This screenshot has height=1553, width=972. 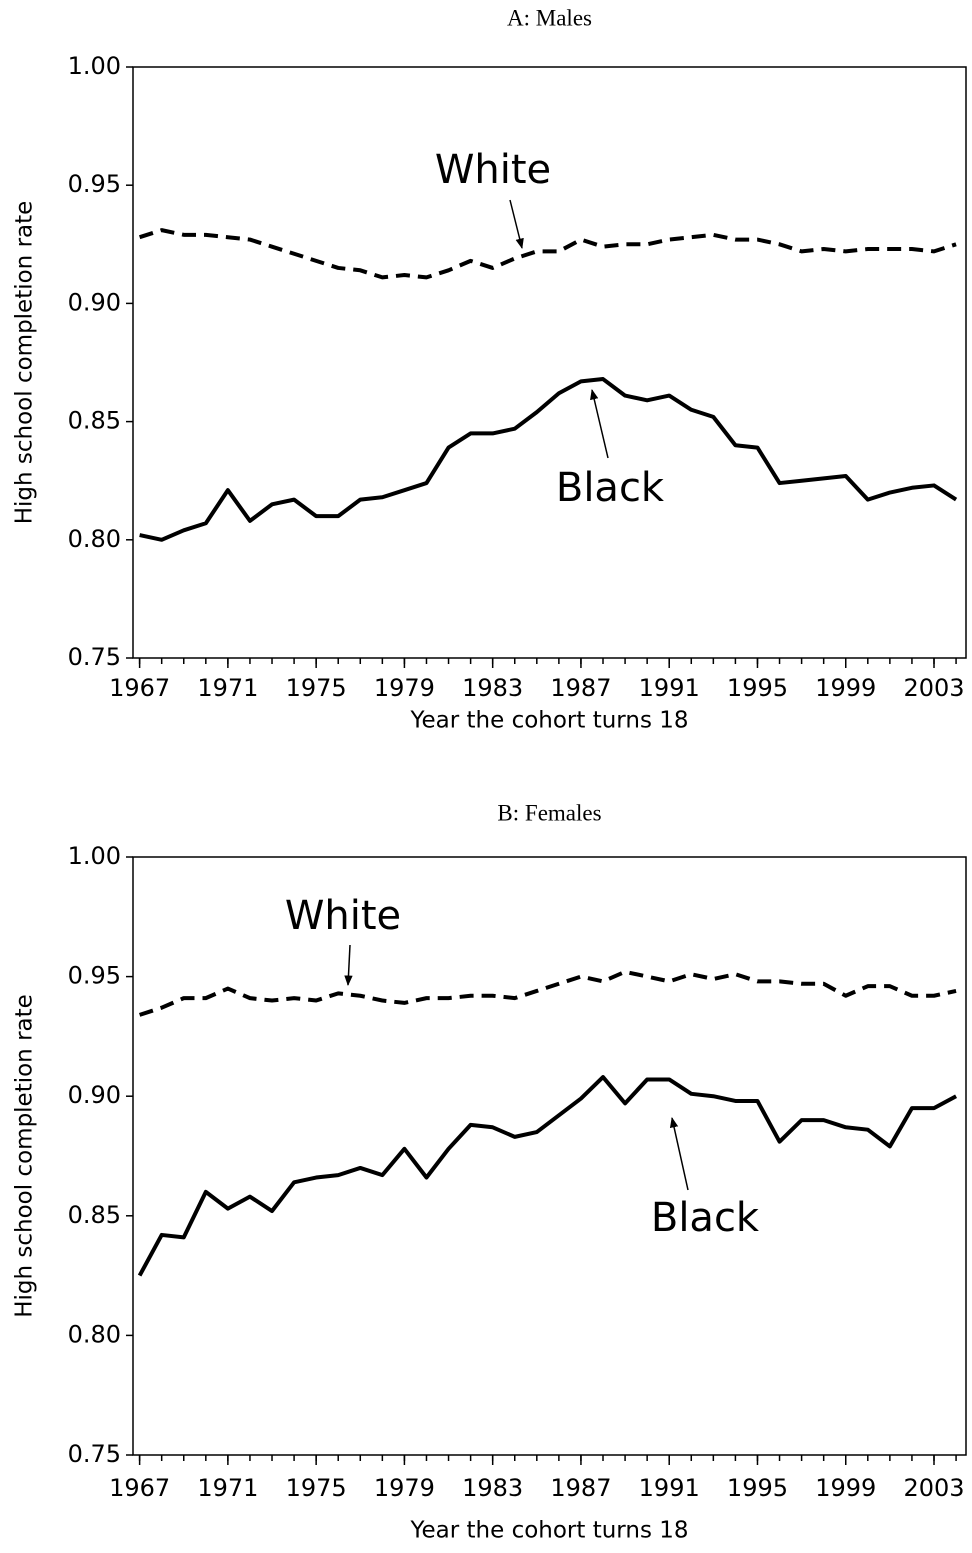 I want to click on chart-title: B: Females, so click(x=549, y=812).